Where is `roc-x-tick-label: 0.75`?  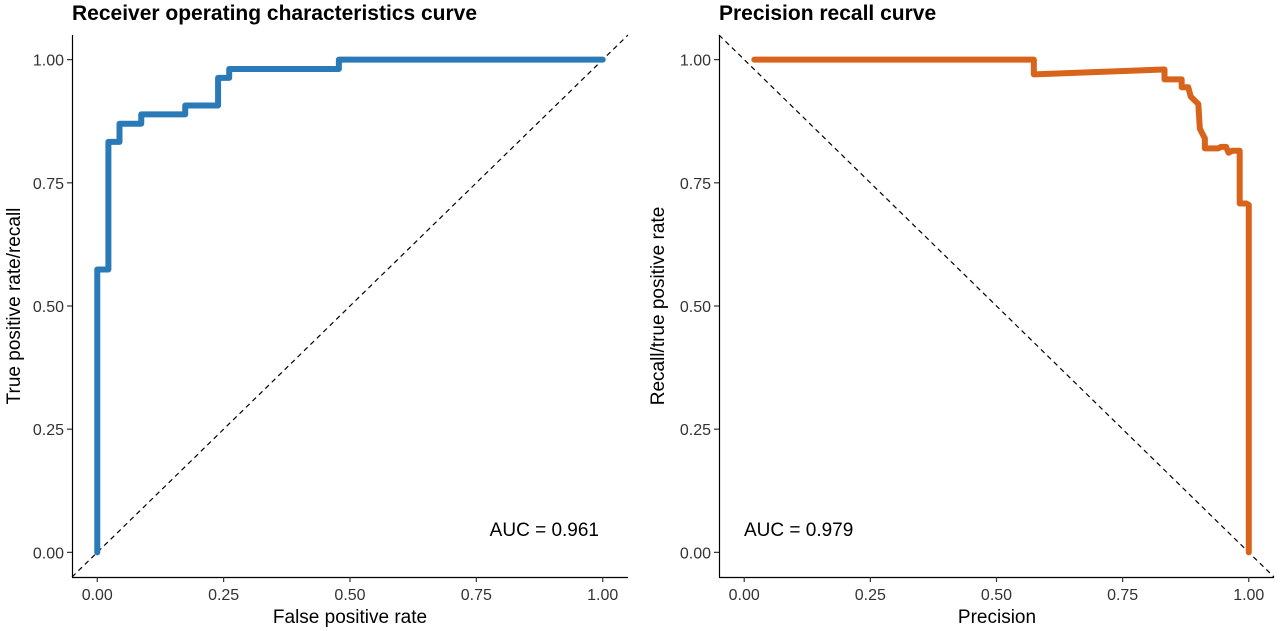
roc-x-tick-label: 0.75 is located at coordinates (476, 595).